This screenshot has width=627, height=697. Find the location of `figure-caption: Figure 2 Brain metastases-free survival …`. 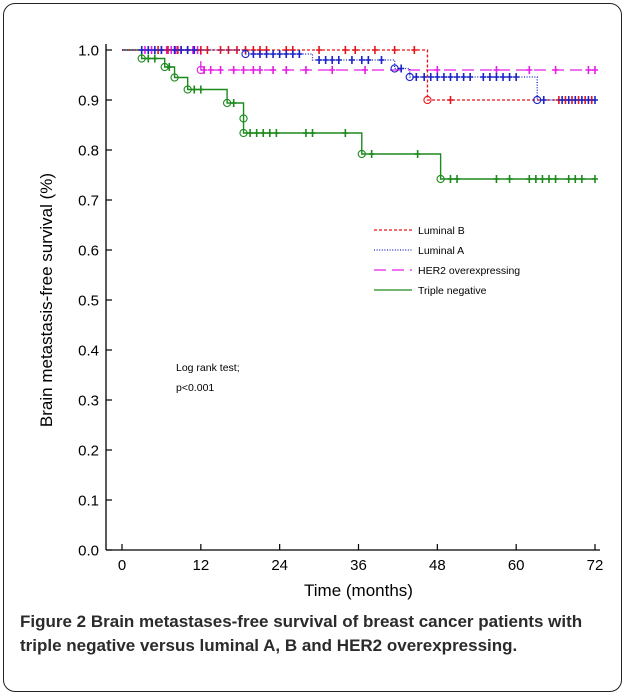

figure-caption: Figure 2 Brain metastases-free survival … is located at coordinates (315, 634).